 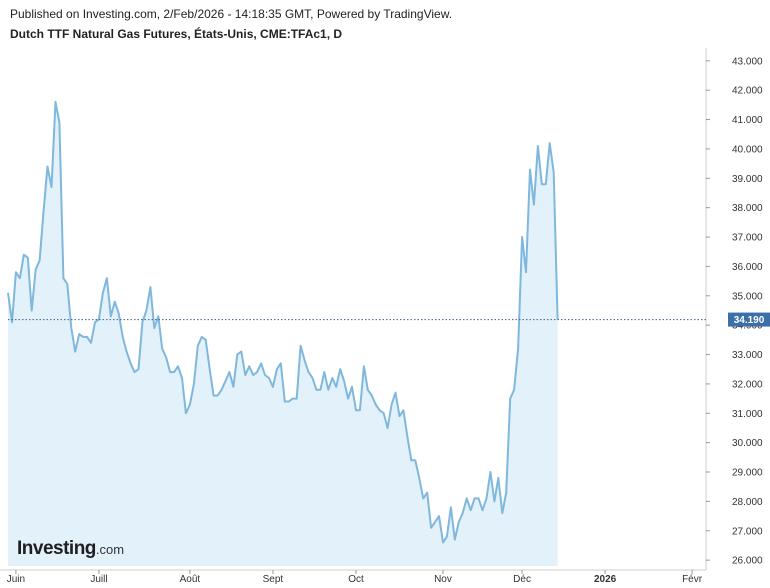 What do you see at coordinates (110, 549) in the screenshot?
I see `logo-suffix: .com` at bounding box center [110, 549].